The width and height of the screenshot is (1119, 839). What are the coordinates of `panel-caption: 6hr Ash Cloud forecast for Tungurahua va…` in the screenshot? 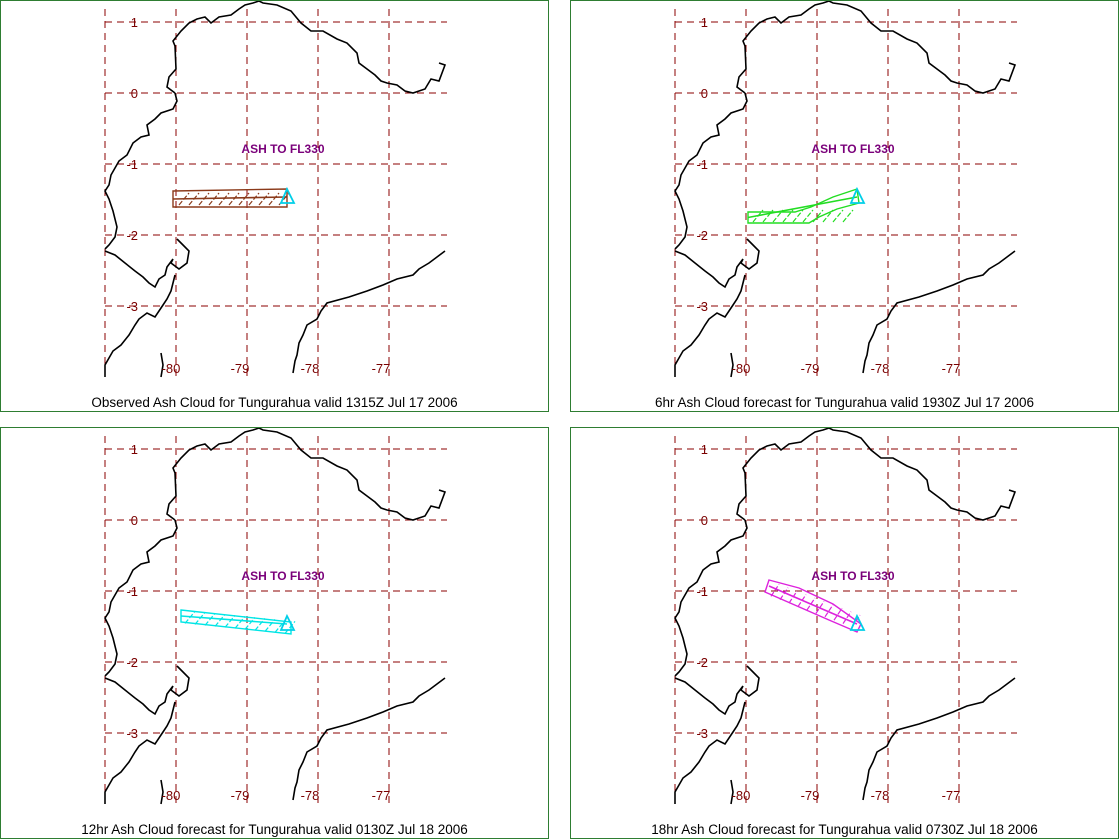 It's located at (844, 402).